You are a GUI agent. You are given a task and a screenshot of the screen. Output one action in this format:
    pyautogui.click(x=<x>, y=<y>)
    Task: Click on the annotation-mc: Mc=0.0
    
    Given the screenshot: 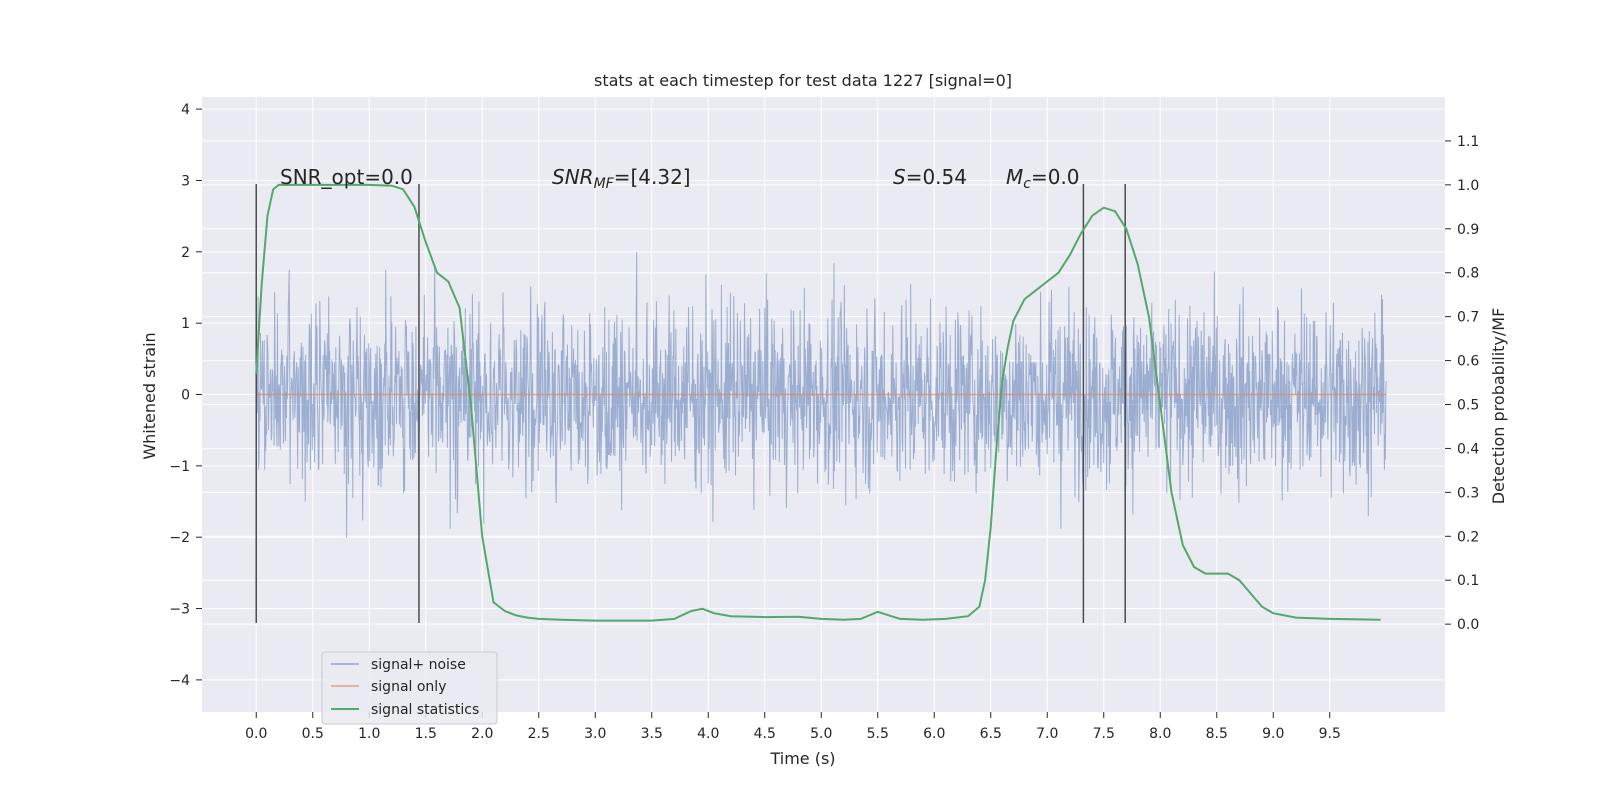 What is the action you would take?
    pyautogui.click(x=1043, y=178)
    